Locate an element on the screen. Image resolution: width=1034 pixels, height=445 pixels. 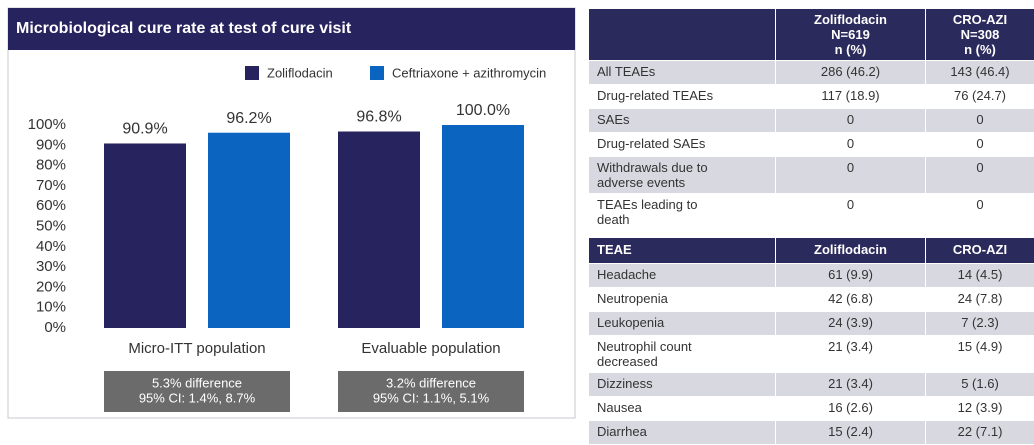
cell-text: Nausea is located at coordinates (664, 407).